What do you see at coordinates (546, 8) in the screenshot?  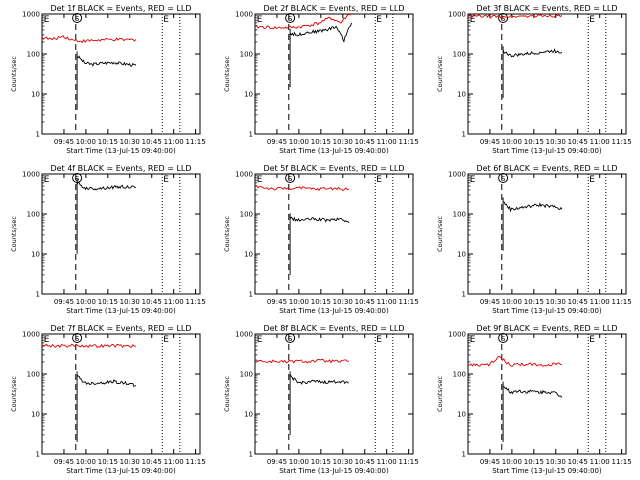 I see `panel-title: Det 3f BLACK = Events, RED = LLD` at bounding box center [546, 8].